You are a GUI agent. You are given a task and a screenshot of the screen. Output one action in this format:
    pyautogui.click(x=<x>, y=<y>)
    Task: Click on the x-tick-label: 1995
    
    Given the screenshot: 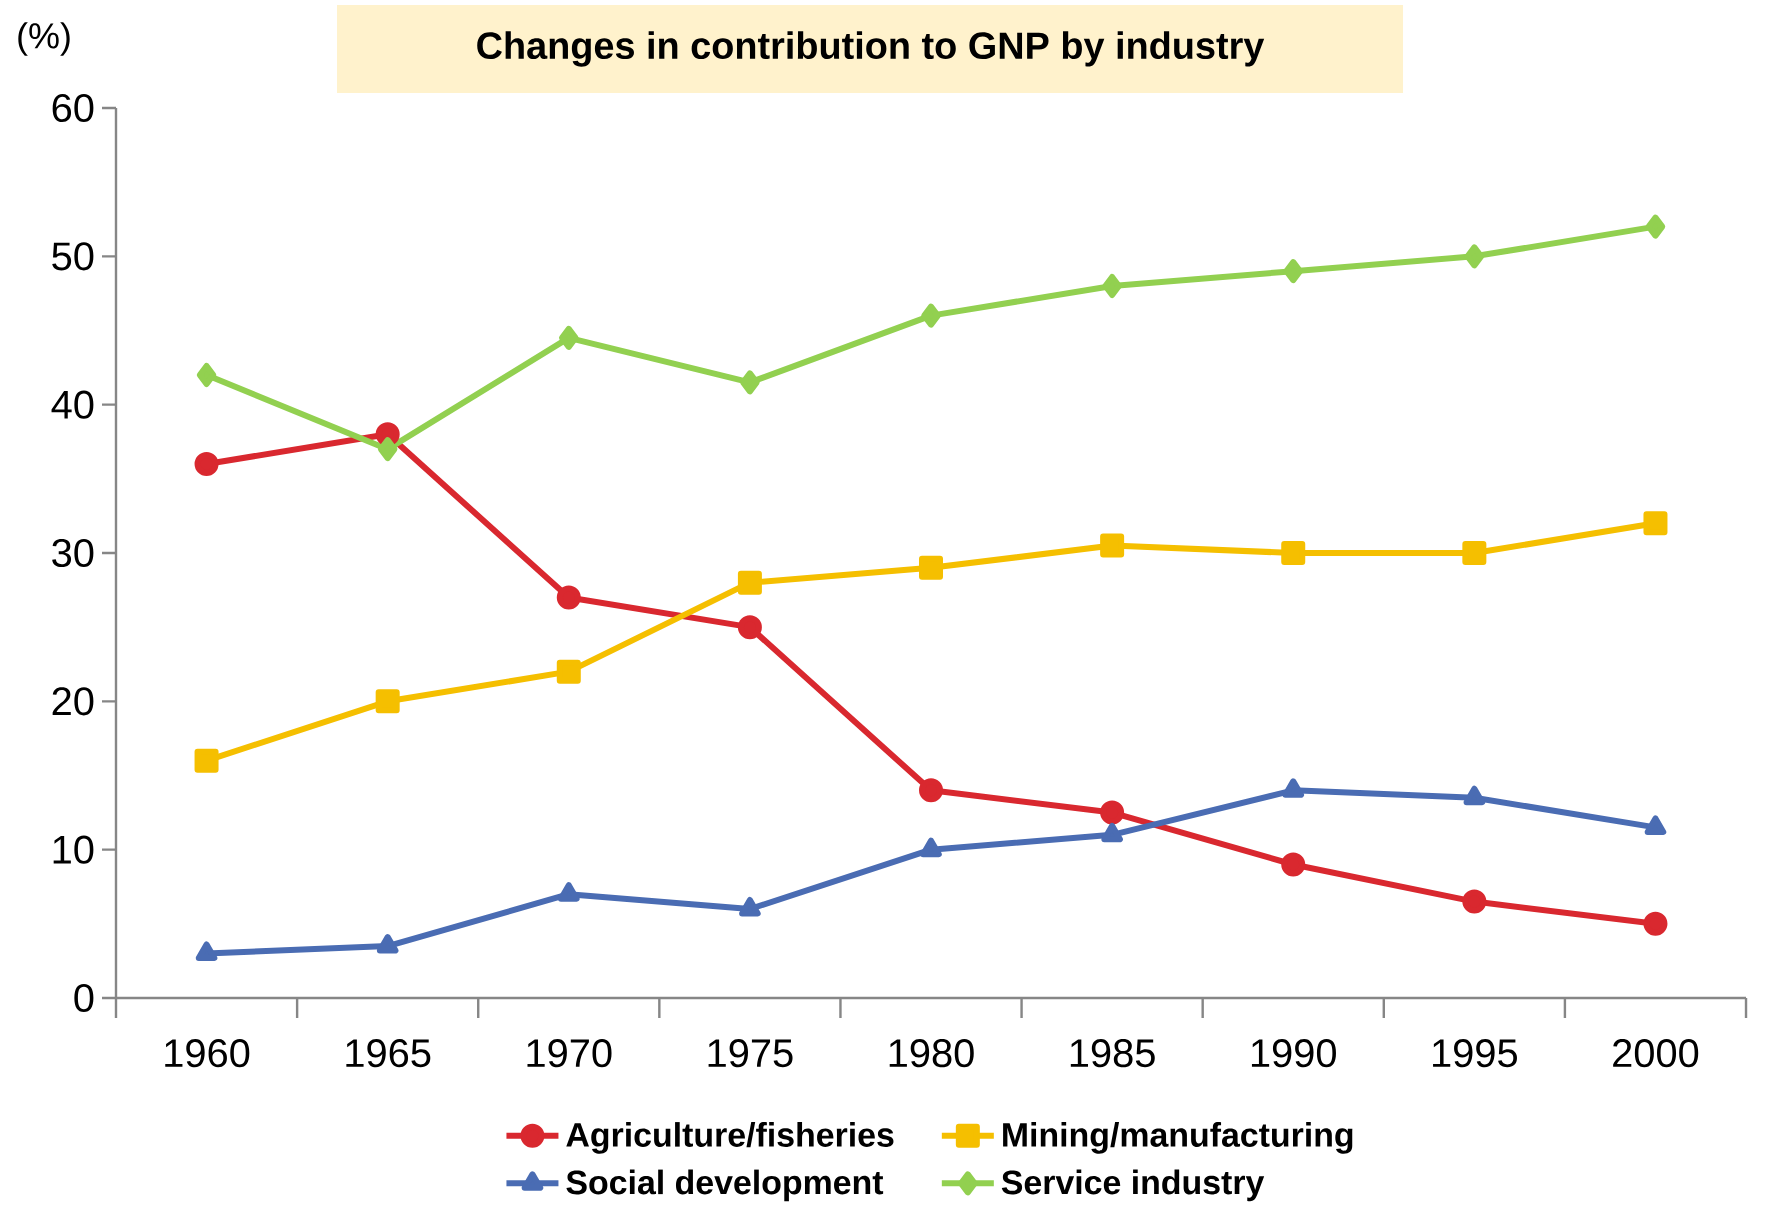 What is the action you would take?
    pyautogui.click(x=1475, y=1053)
    